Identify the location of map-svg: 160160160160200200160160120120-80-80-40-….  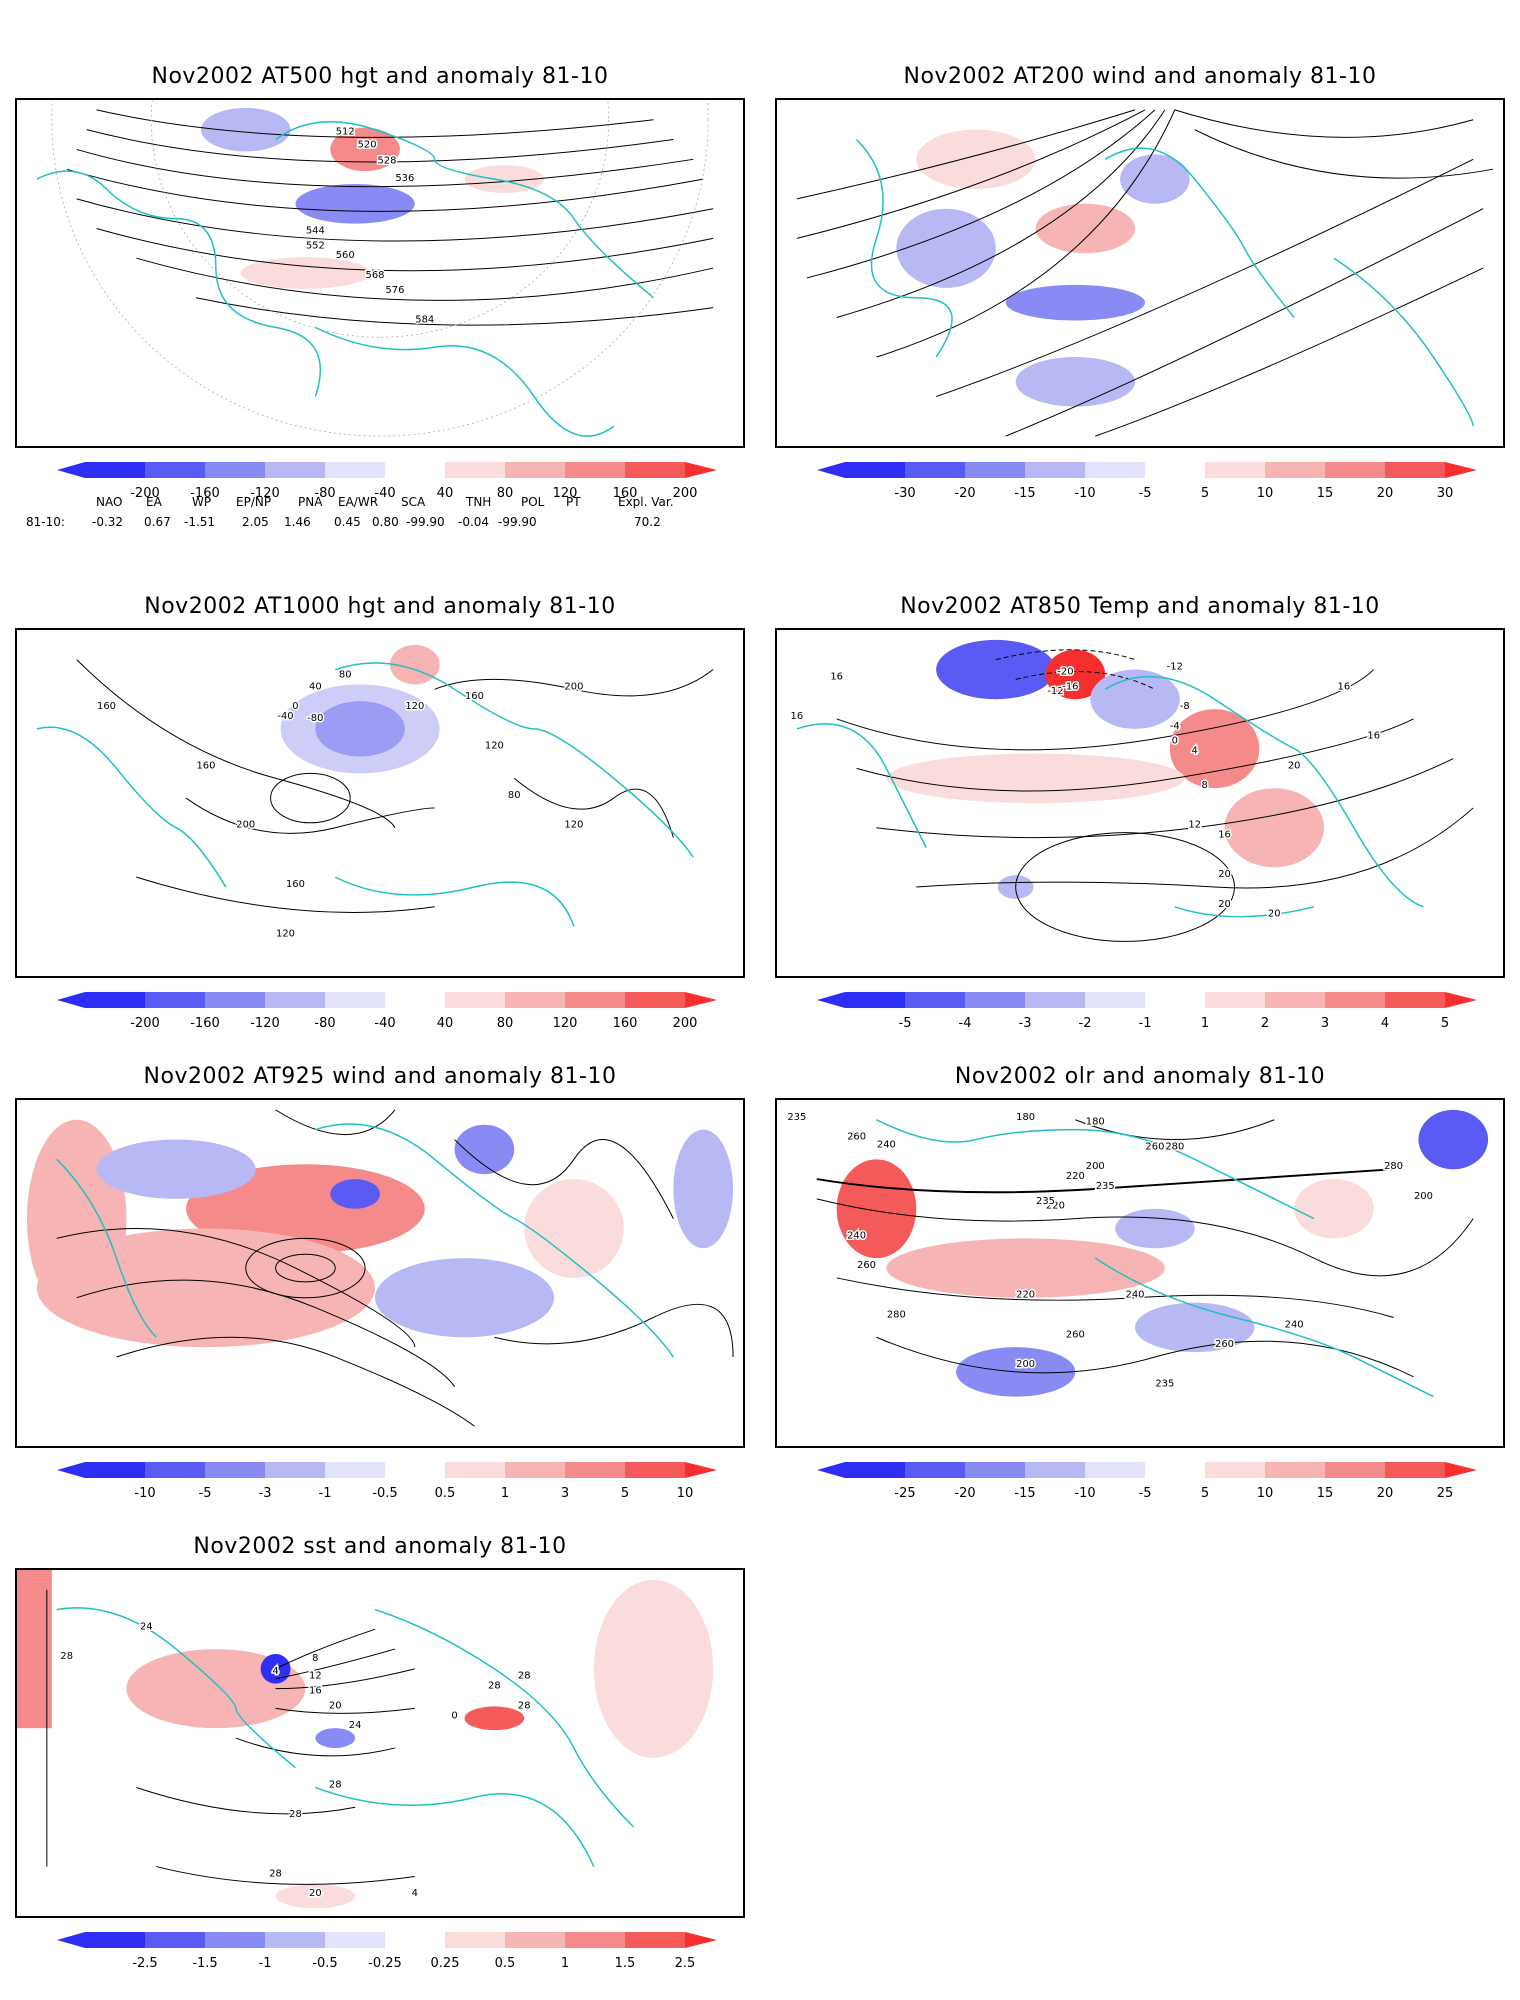
(375, 792).